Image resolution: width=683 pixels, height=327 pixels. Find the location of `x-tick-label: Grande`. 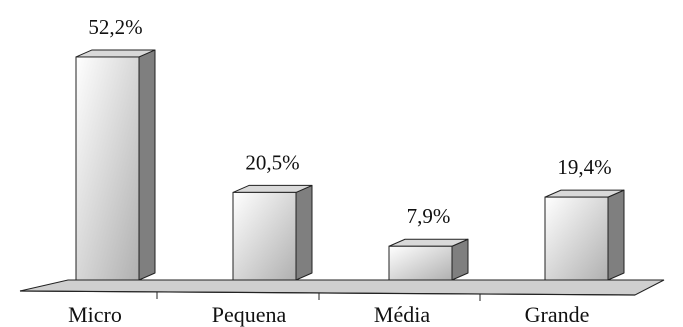

x-tick-label: Grande is located at coordinates (557, 314).